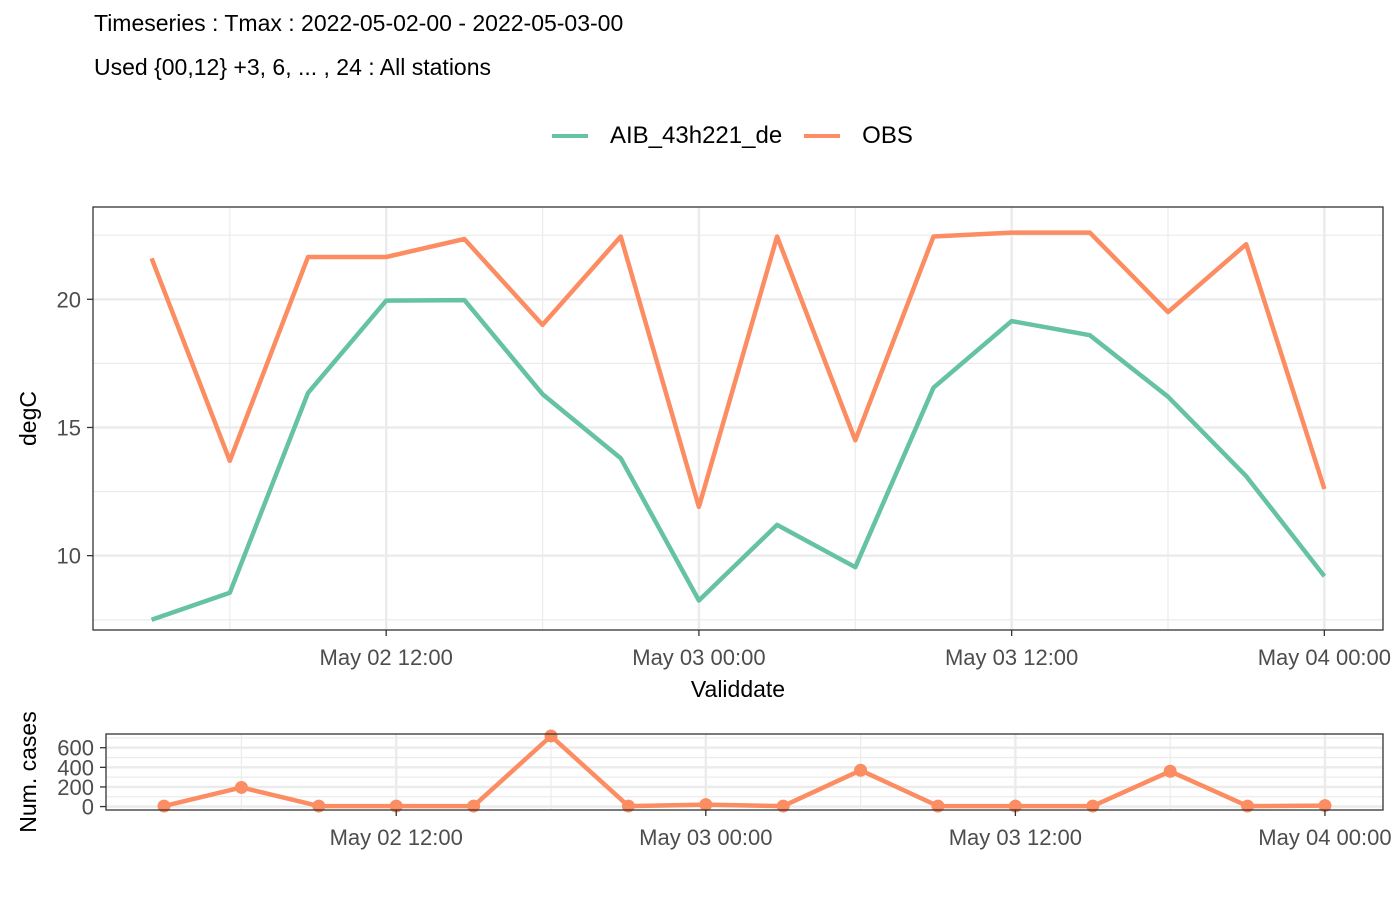 This screenshot has width=1400, height=900. I want to click on legend-key-model, so click(570, 136).